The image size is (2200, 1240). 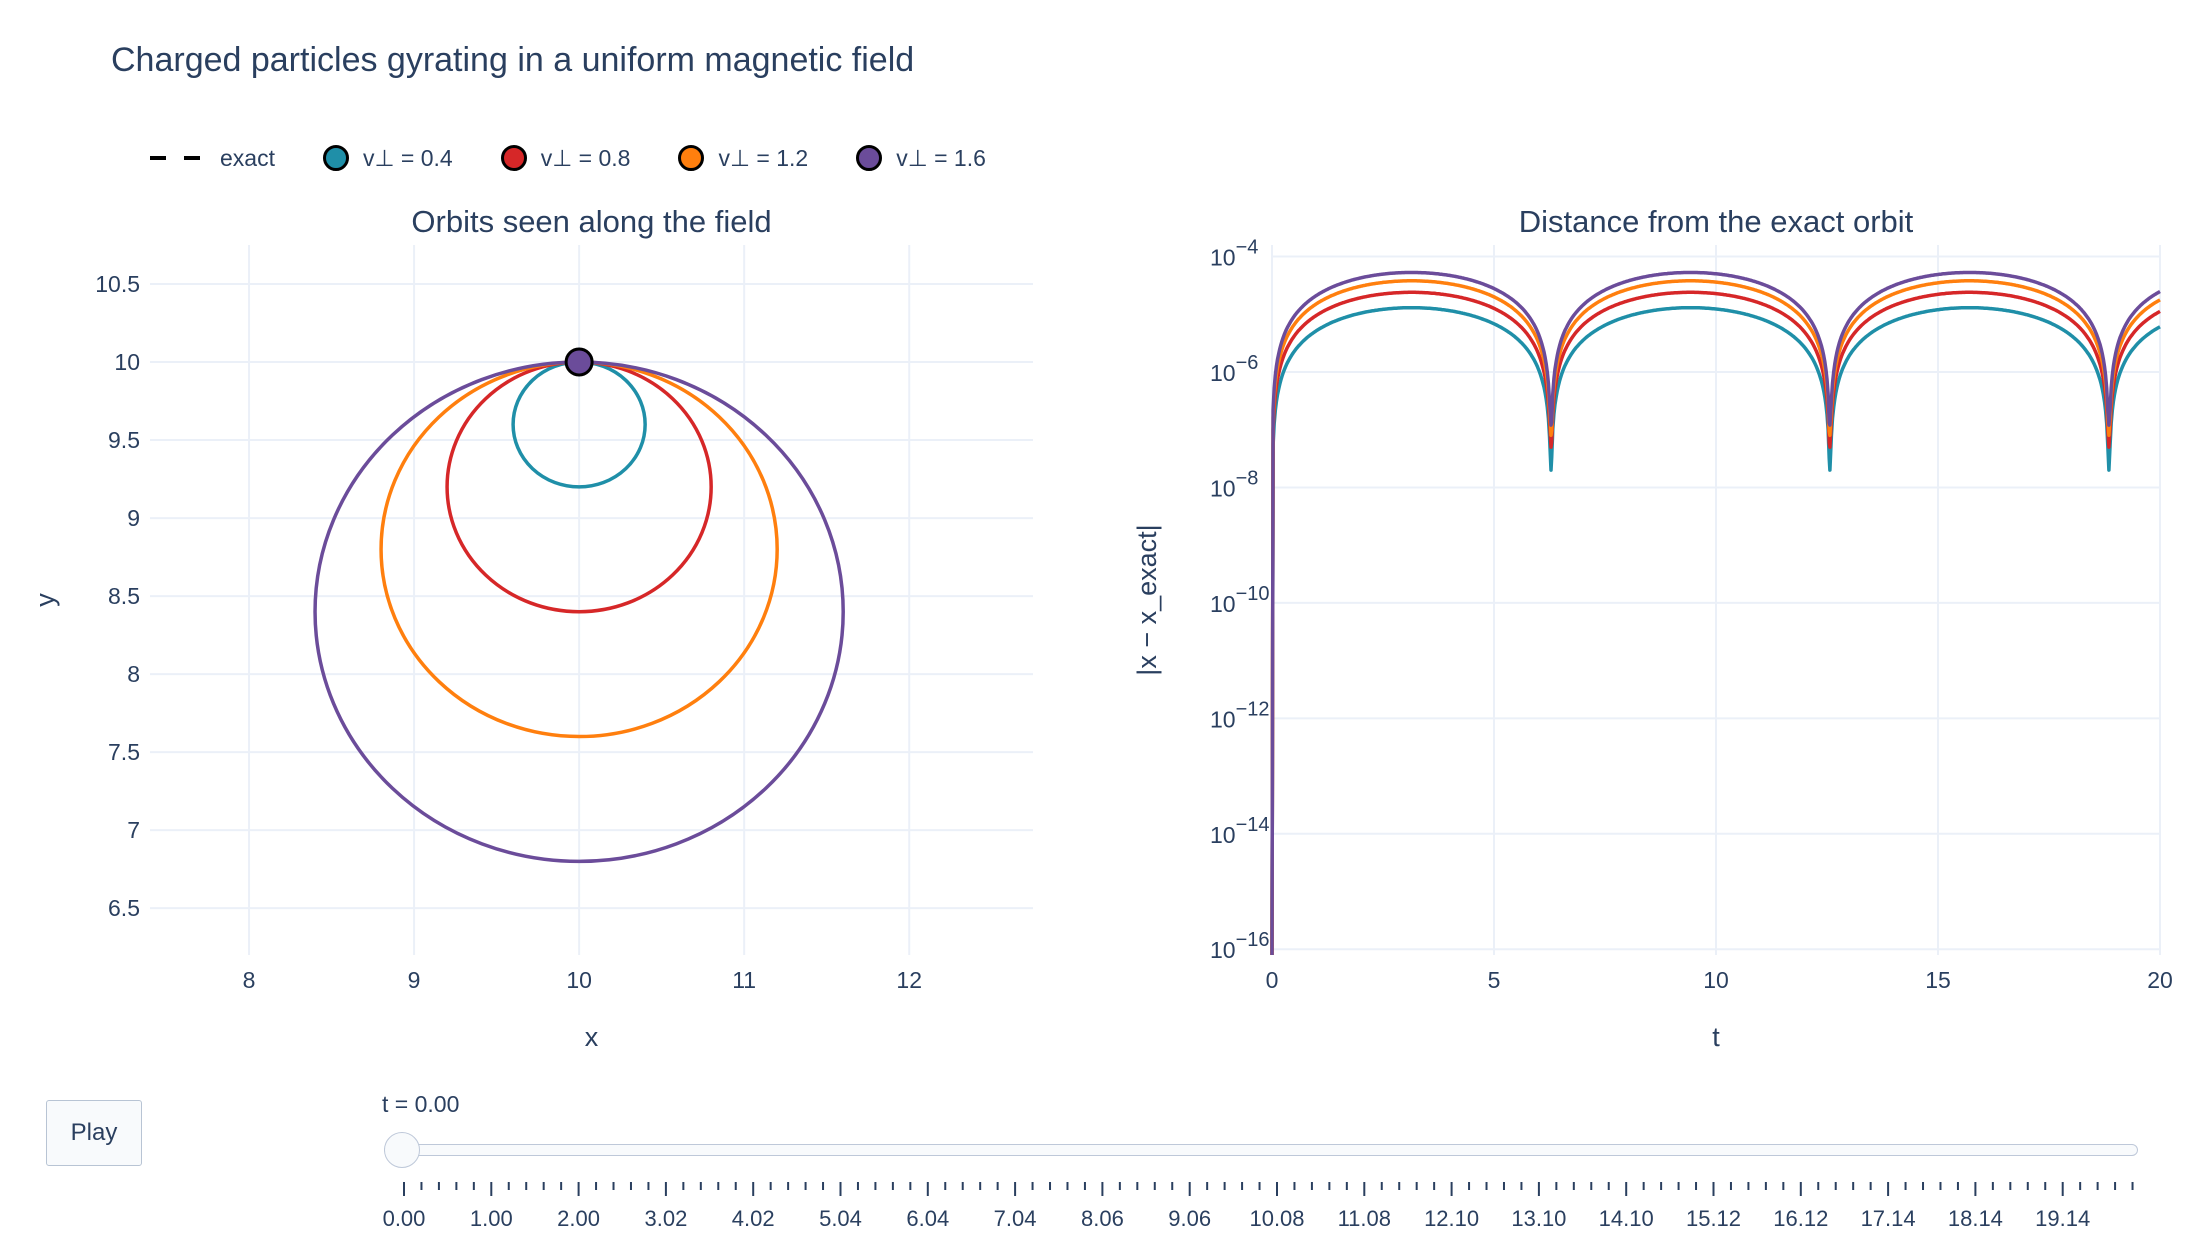 What do you see at coordinates (1261, 1150) in the screenshot?
I see `time-slider-rail` at bounding box center [1261, 1150].